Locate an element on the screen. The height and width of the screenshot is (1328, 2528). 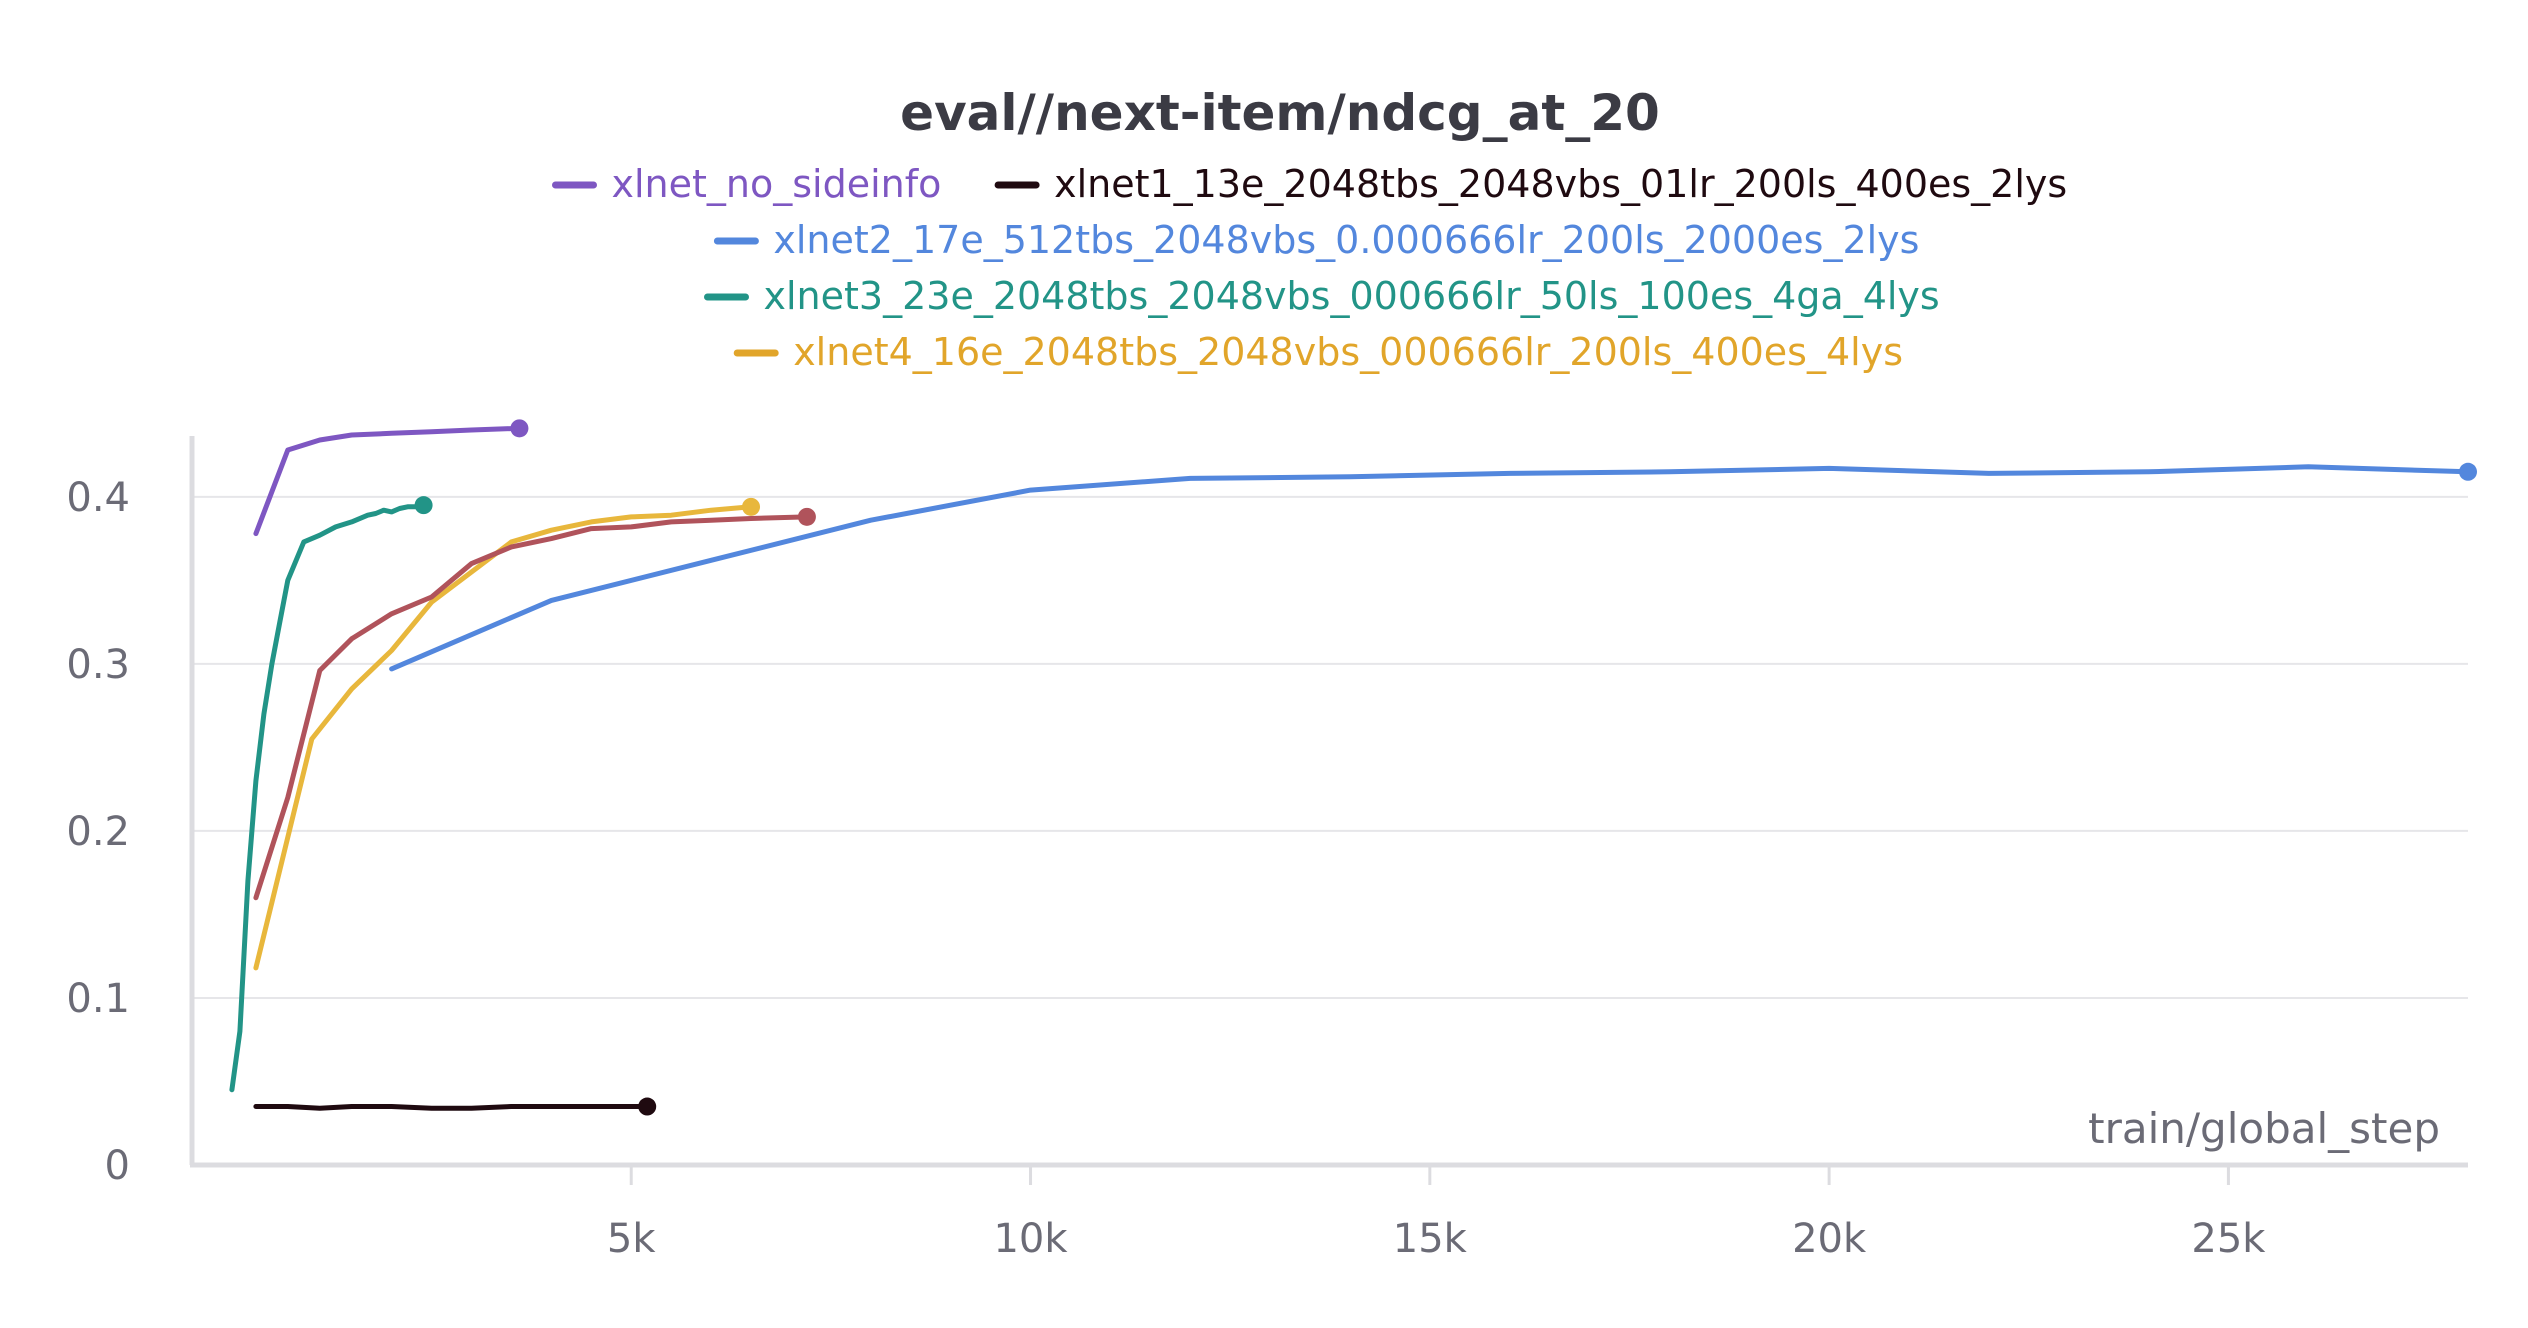
x-axis-title: train/global_step is located at coordinates (2264, 1128).